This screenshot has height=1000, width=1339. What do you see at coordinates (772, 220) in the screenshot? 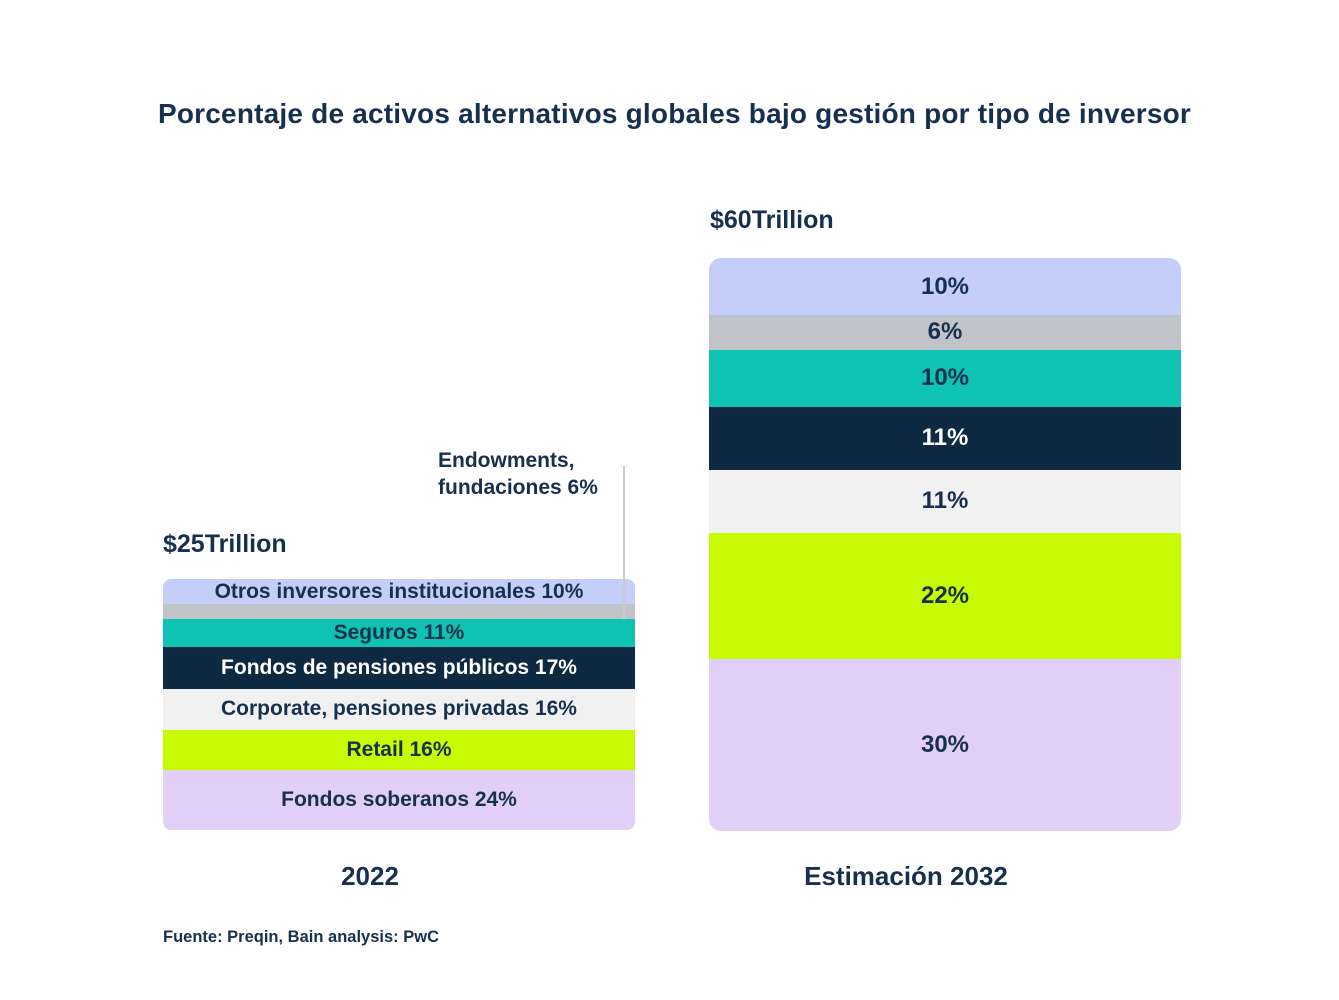
I see `total-label-2032: $60Trillion` at bounding box center [772, 220].